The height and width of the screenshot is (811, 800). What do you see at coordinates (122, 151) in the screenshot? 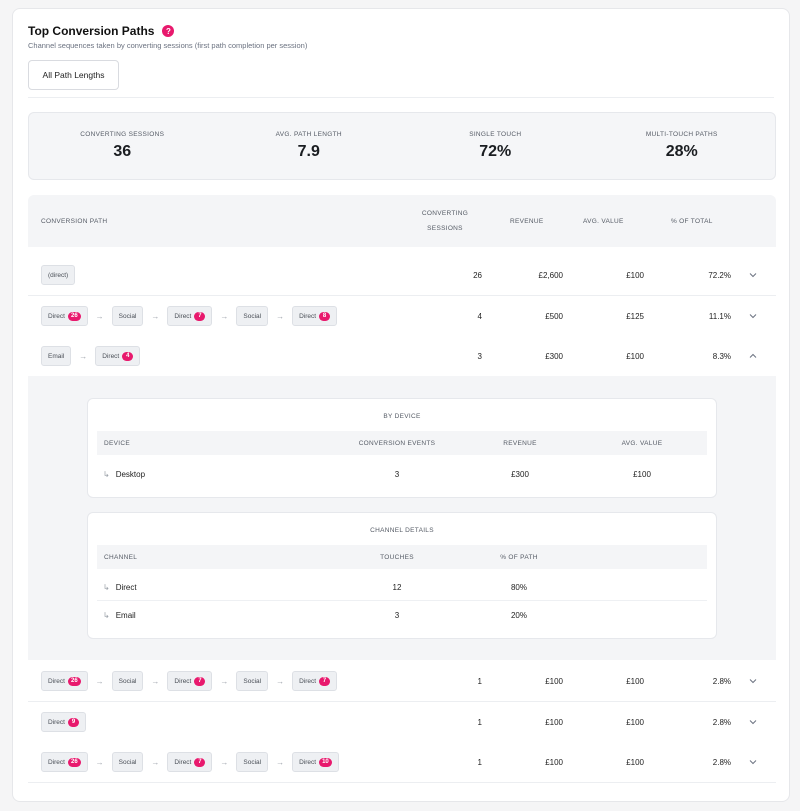
I see `stat-value: 36` at bounding box center [122, 151].